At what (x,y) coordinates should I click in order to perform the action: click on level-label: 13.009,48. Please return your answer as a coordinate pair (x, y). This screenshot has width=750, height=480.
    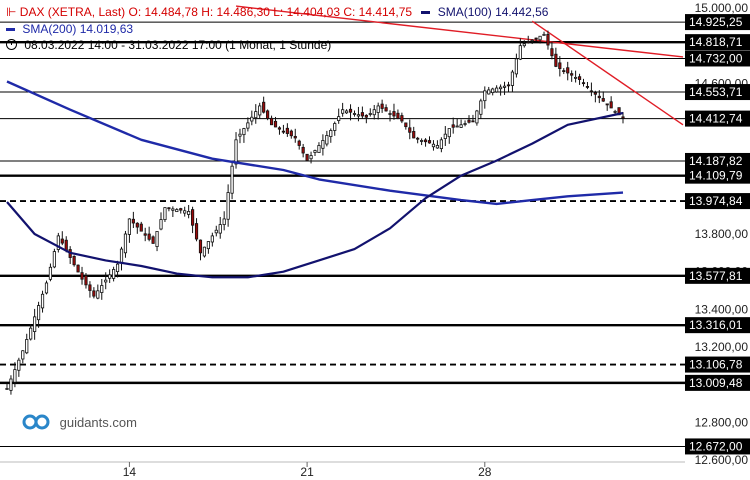
    Looking at the image, I should click on (716, 383).